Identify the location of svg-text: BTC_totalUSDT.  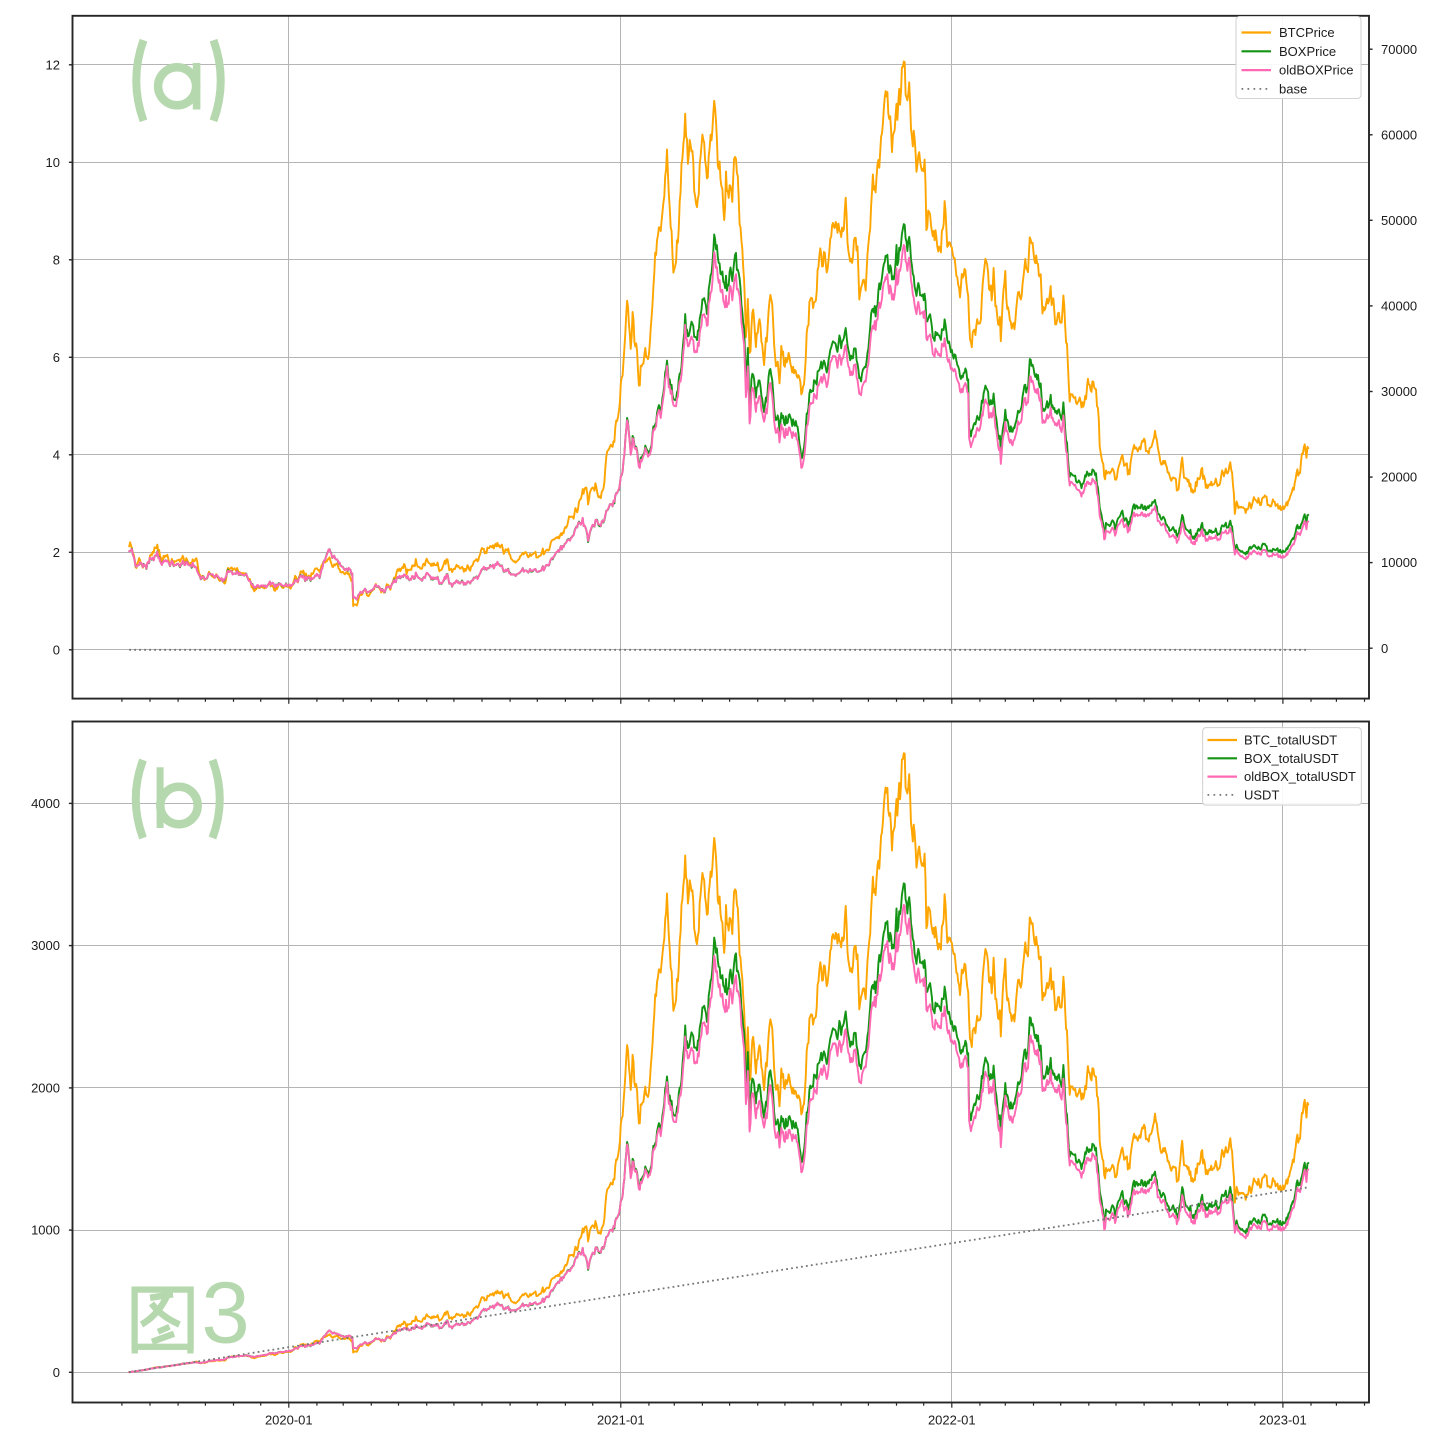
(1290, 740).